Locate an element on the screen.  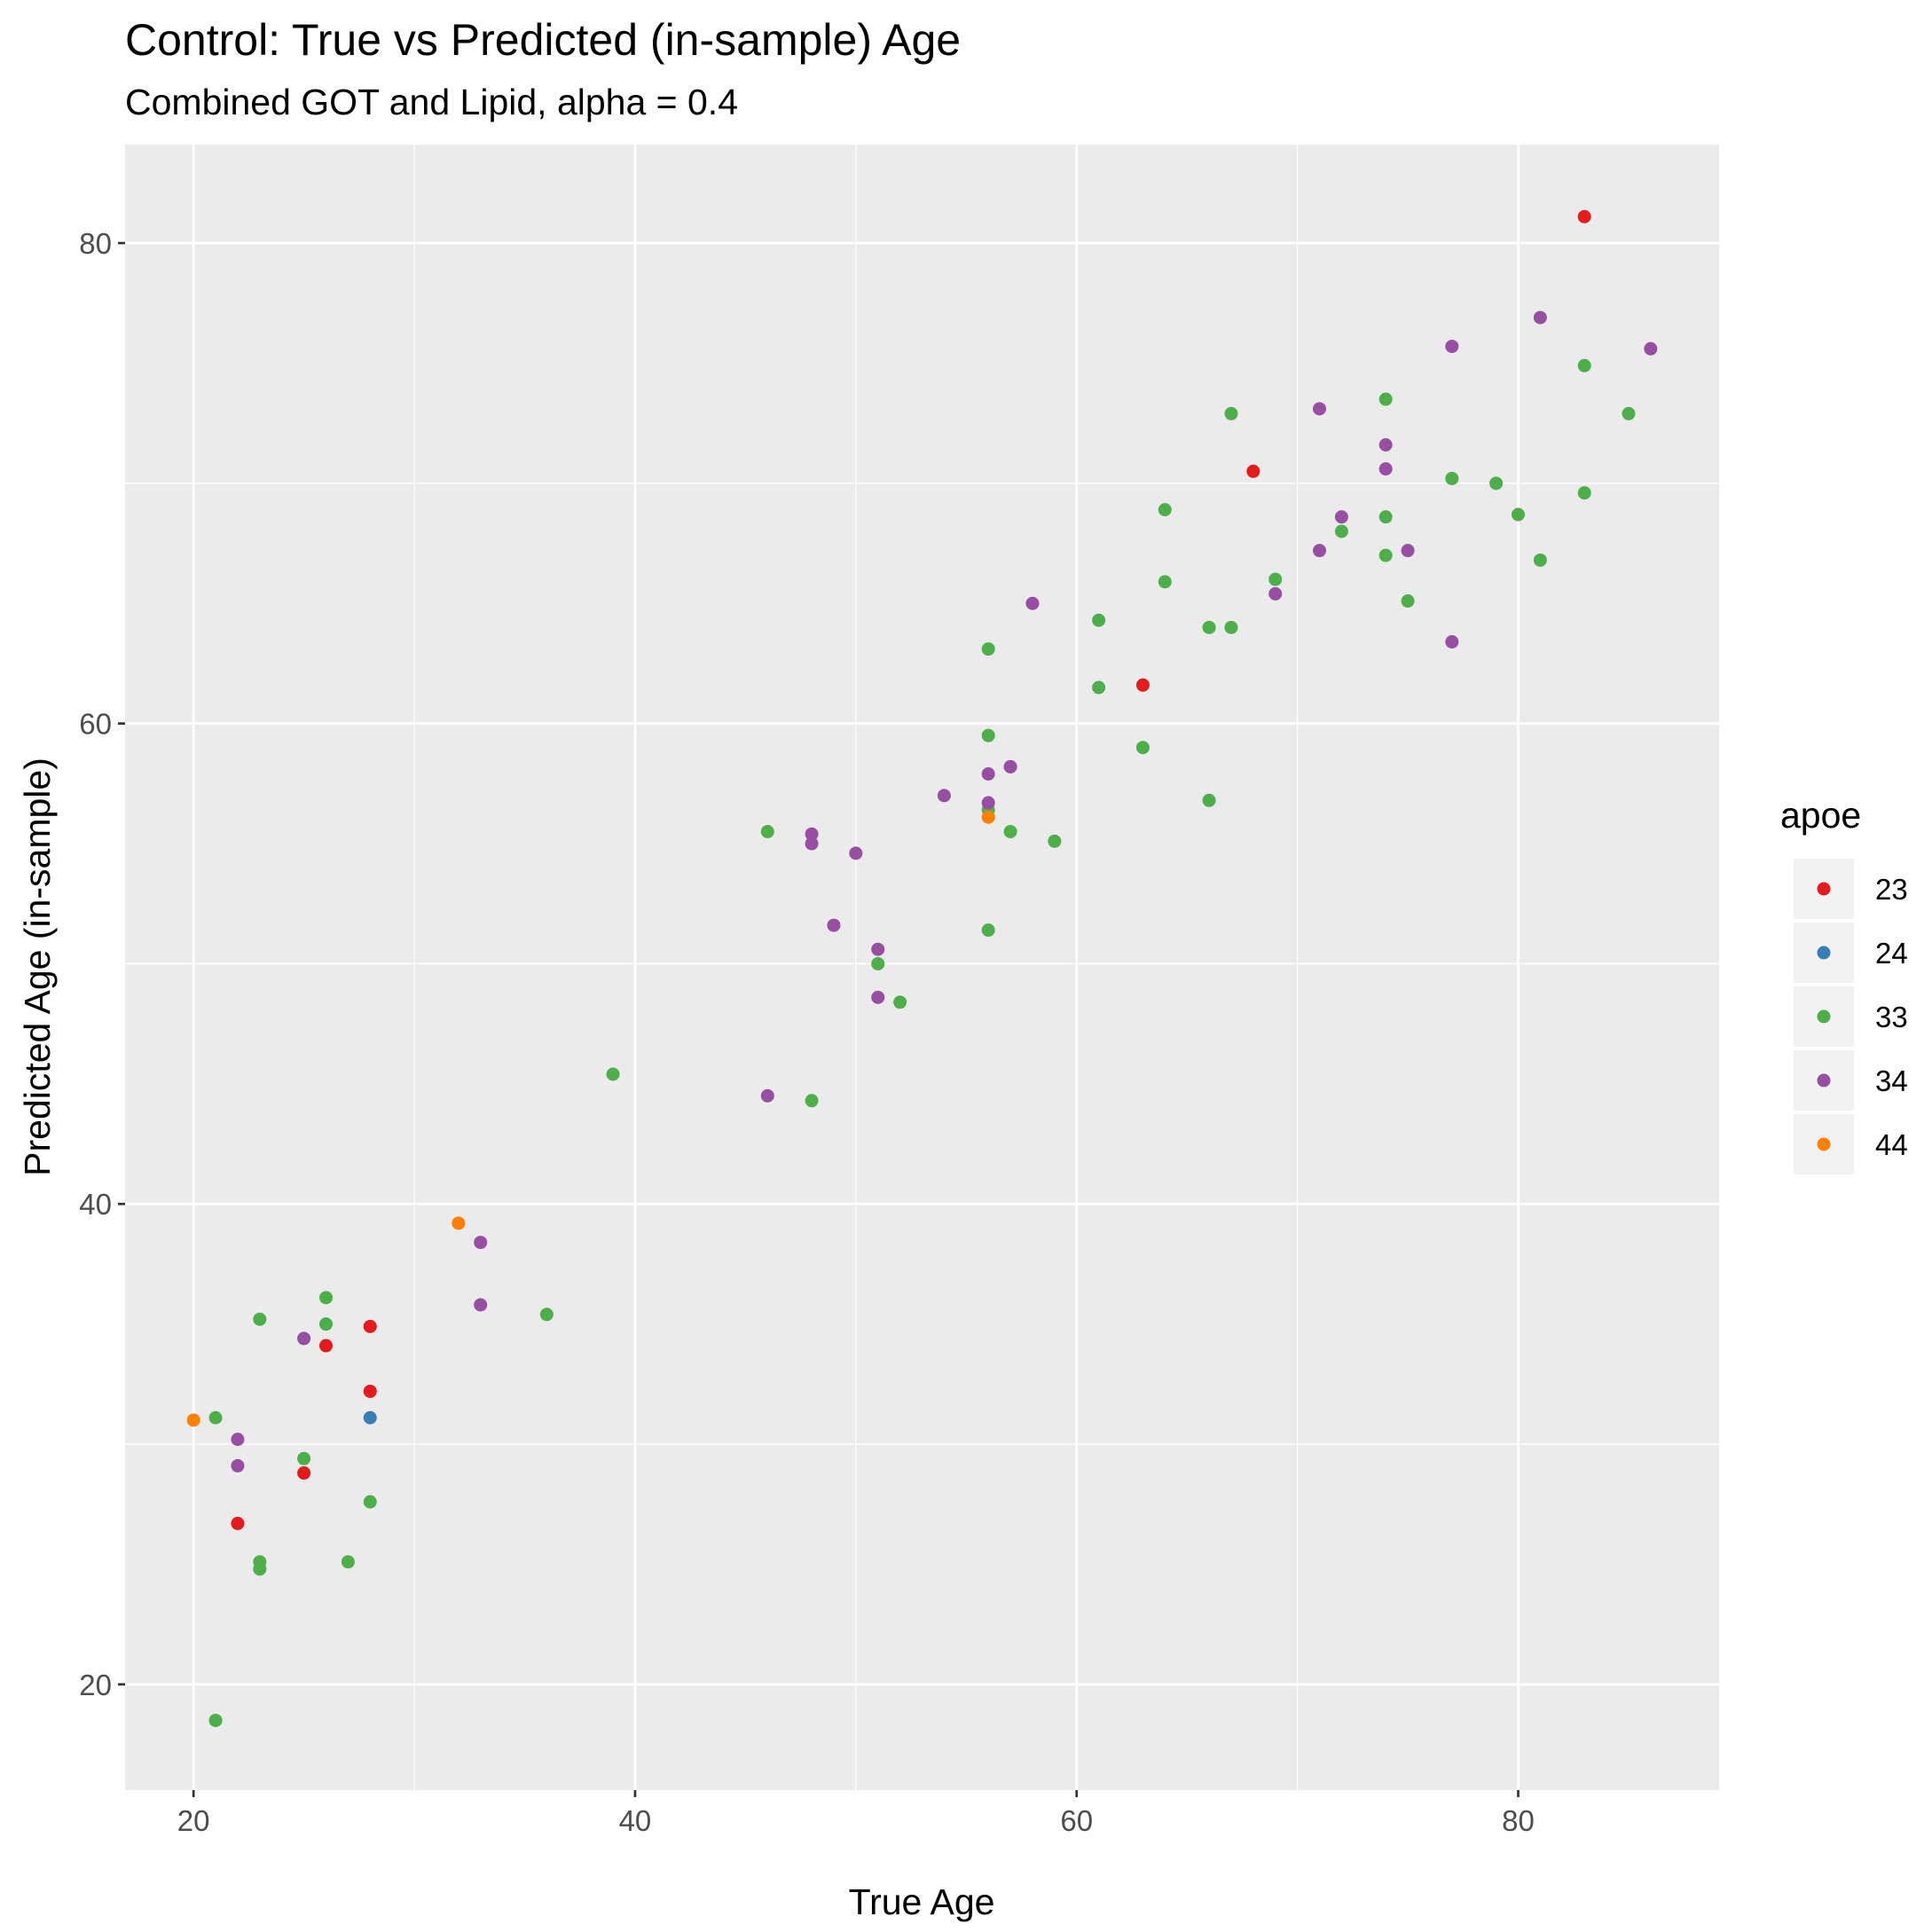
y-tick-label: 20 is located at coordinates (95, 1685).